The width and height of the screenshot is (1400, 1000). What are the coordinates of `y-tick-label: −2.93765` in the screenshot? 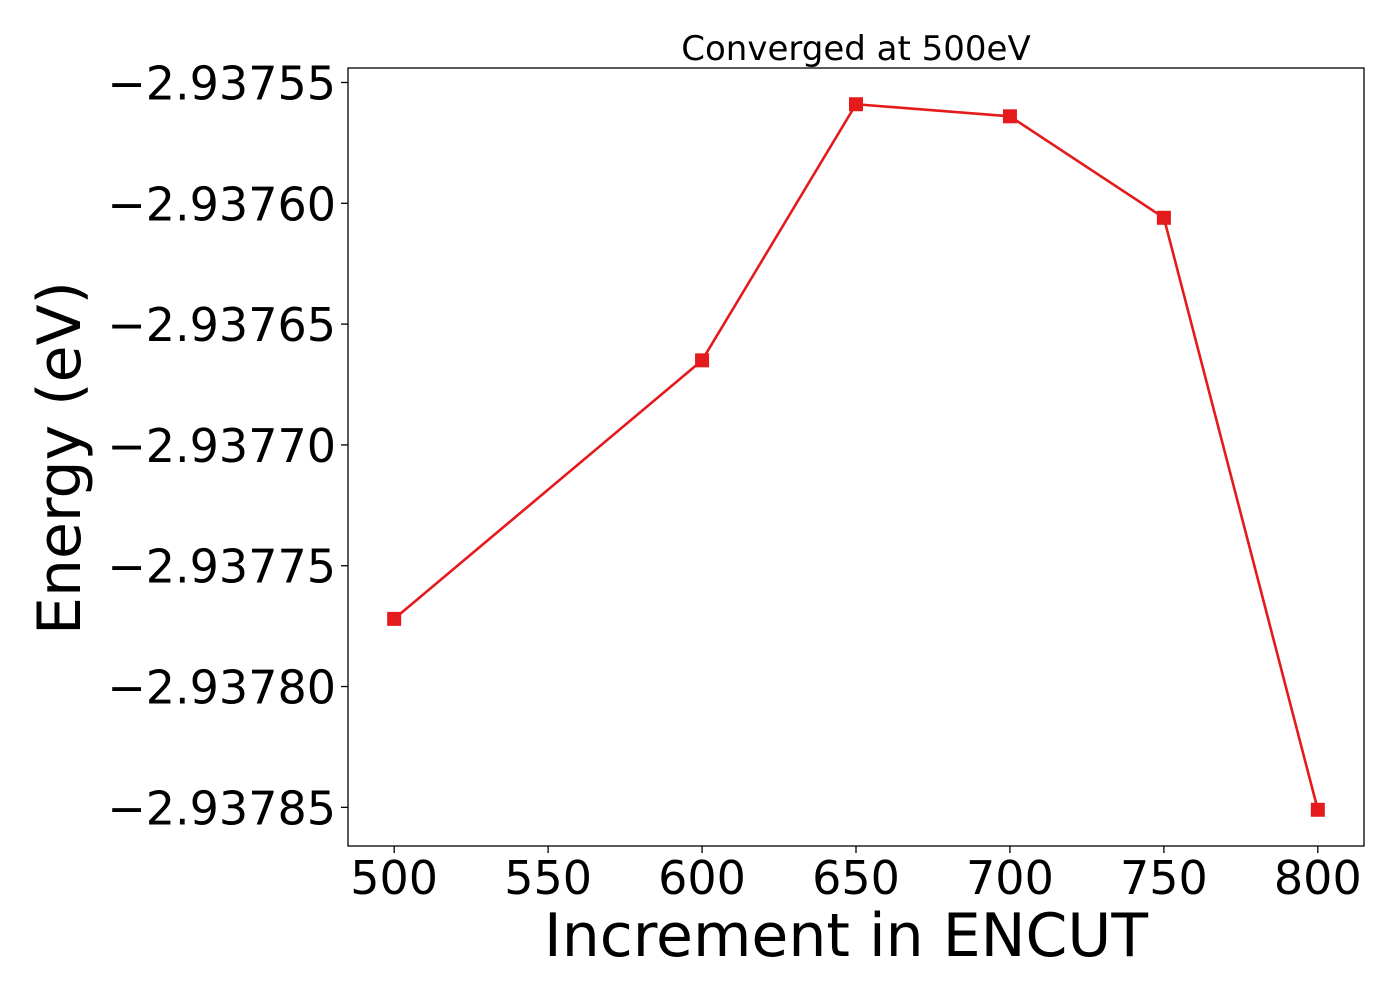 It's located at (221, 325).